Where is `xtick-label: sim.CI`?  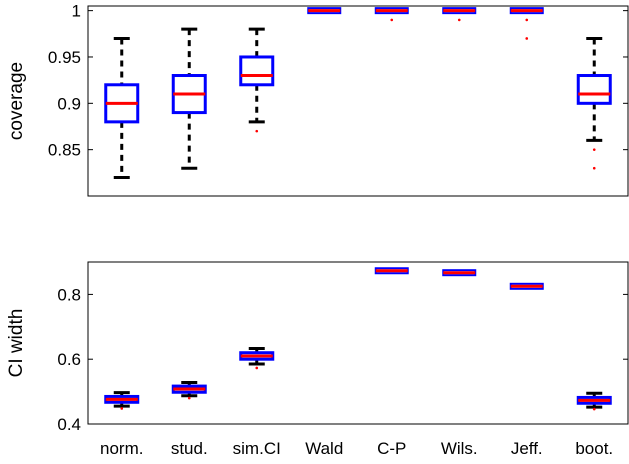 xtick-label: sim.CI is located at coordinates (257, 448).